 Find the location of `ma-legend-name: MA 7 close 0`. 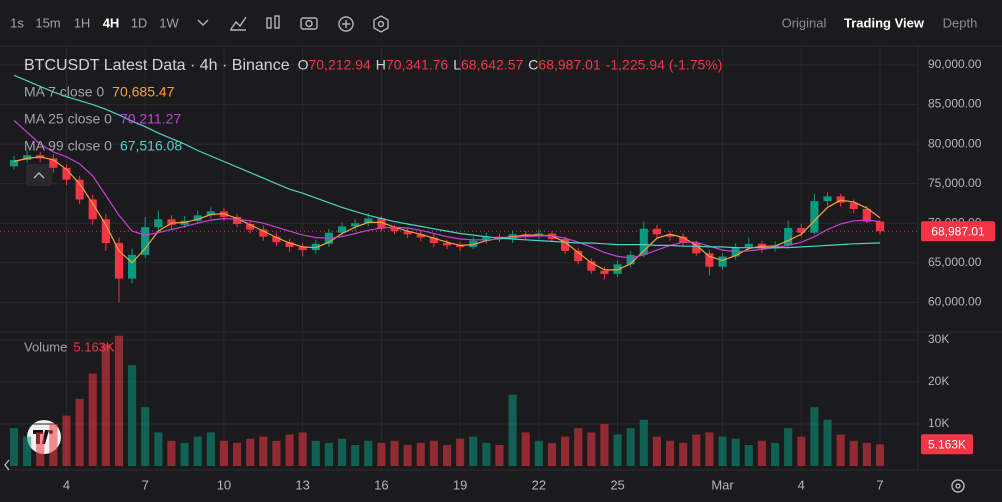

ma-legend-name: MA 7 close 0 is located at coordinates (64, 92).